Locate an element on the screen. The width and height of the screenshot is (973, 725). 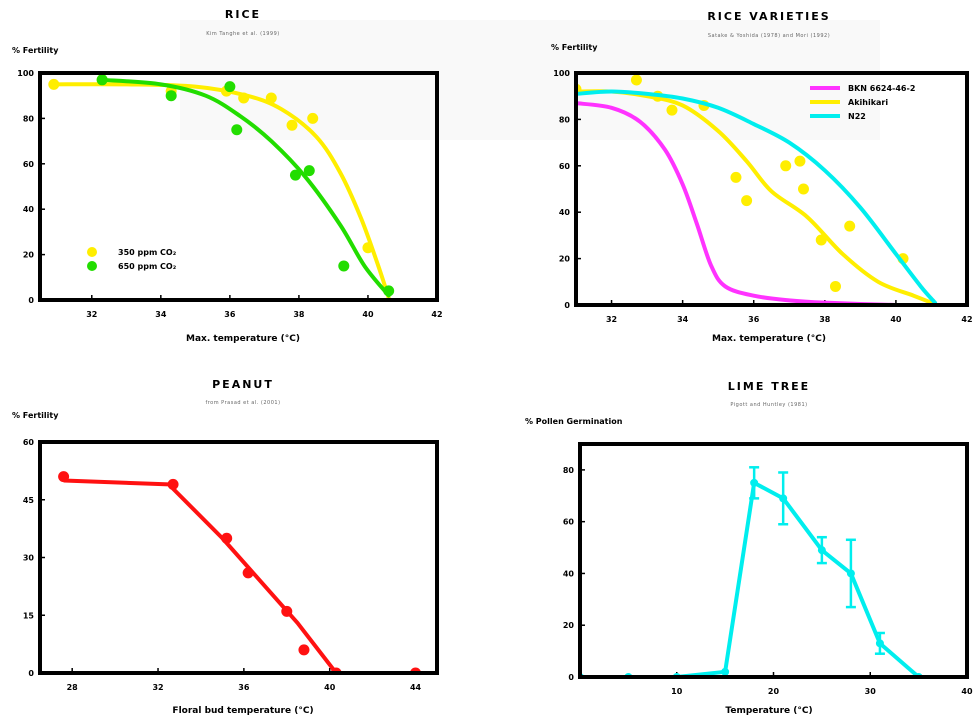
y-tick-label: 45 is located at coordinates (29, 500).